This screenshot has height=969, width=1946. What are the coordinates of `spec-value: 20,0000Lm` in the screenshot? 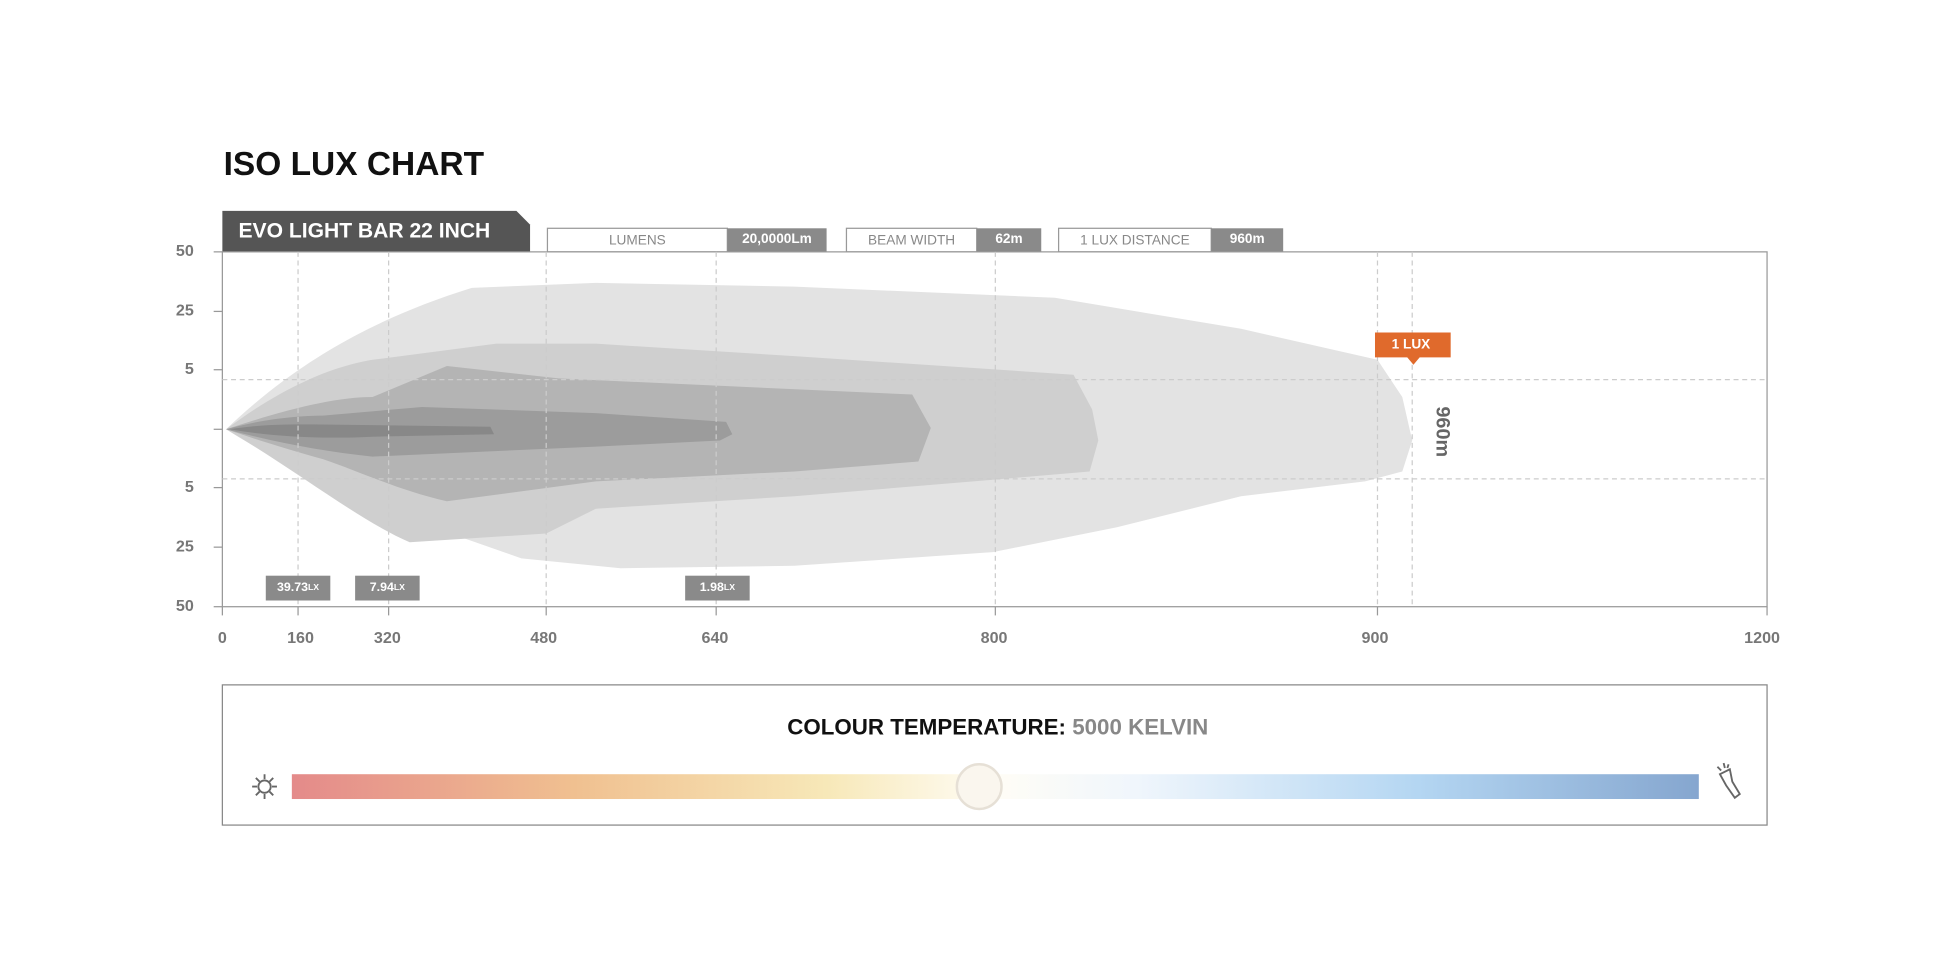 It's located at (777, 238).